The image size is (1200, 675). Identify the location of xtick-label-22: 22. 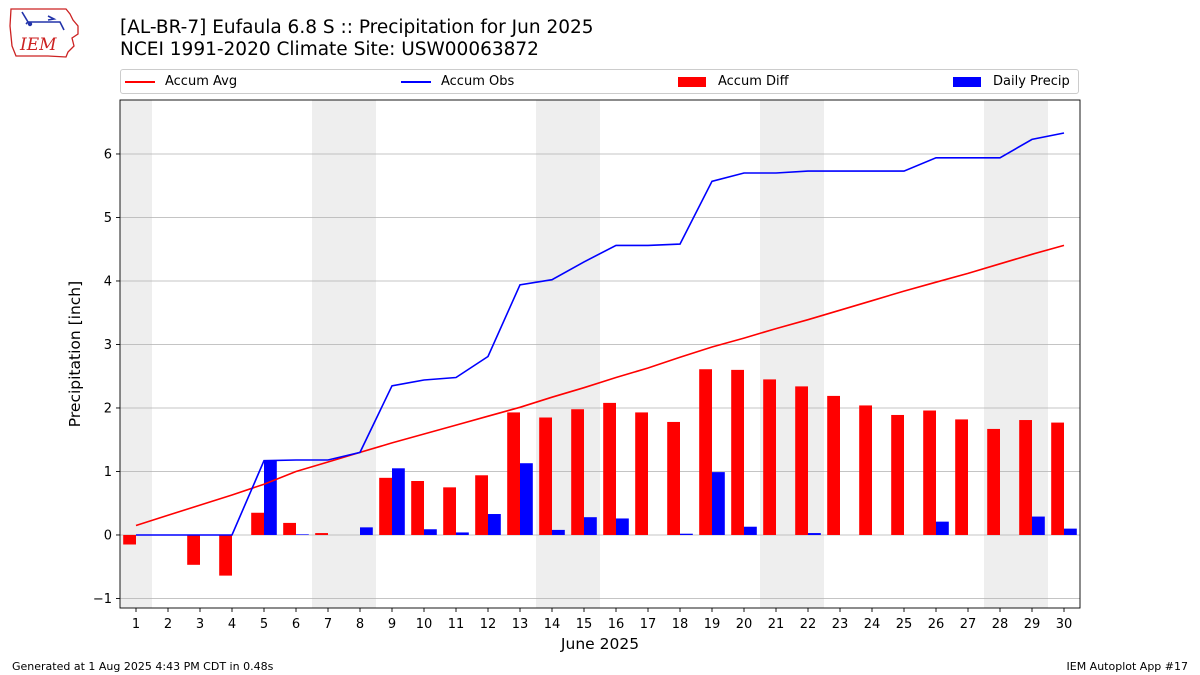
(808, 624).